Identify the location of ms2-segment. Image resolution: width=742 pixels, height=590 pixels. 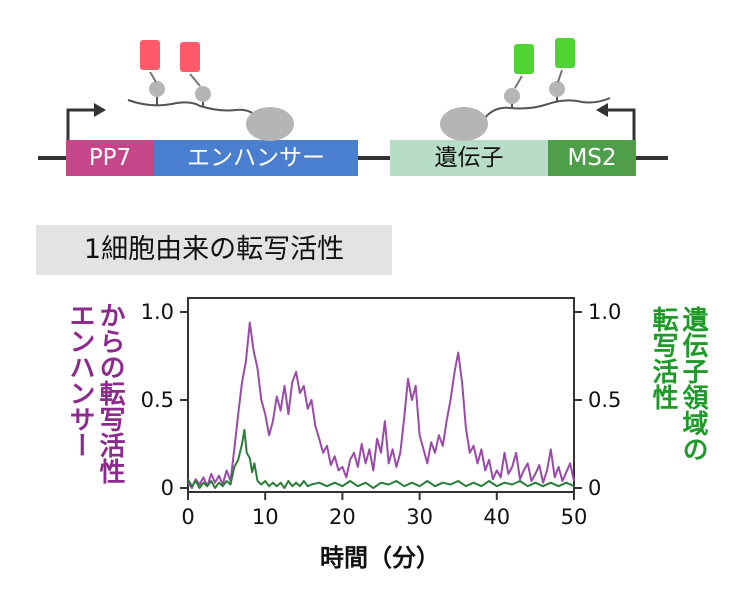
(592, 158).